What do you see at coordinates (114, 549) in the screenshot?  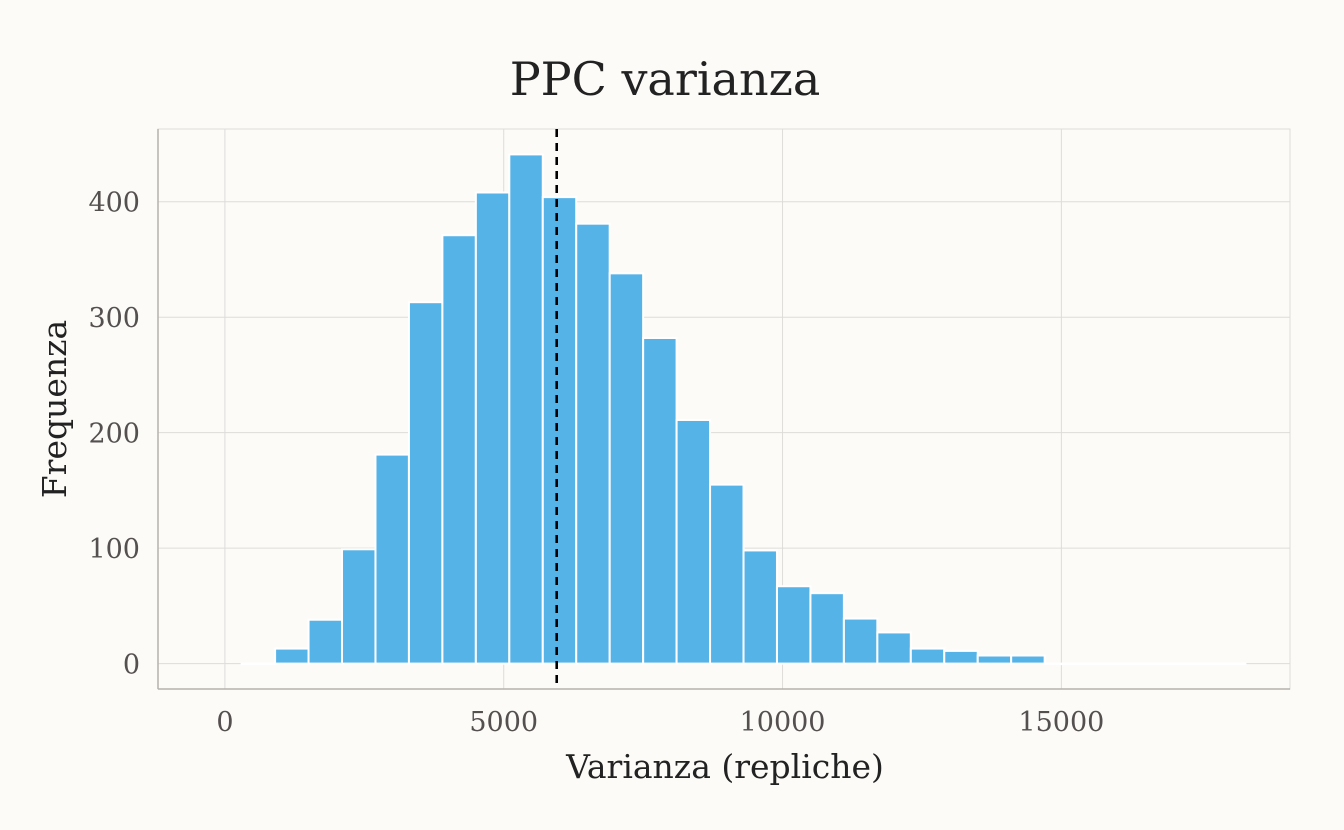 I see `y-tick-label: 100` at bounding box center [114, 549].